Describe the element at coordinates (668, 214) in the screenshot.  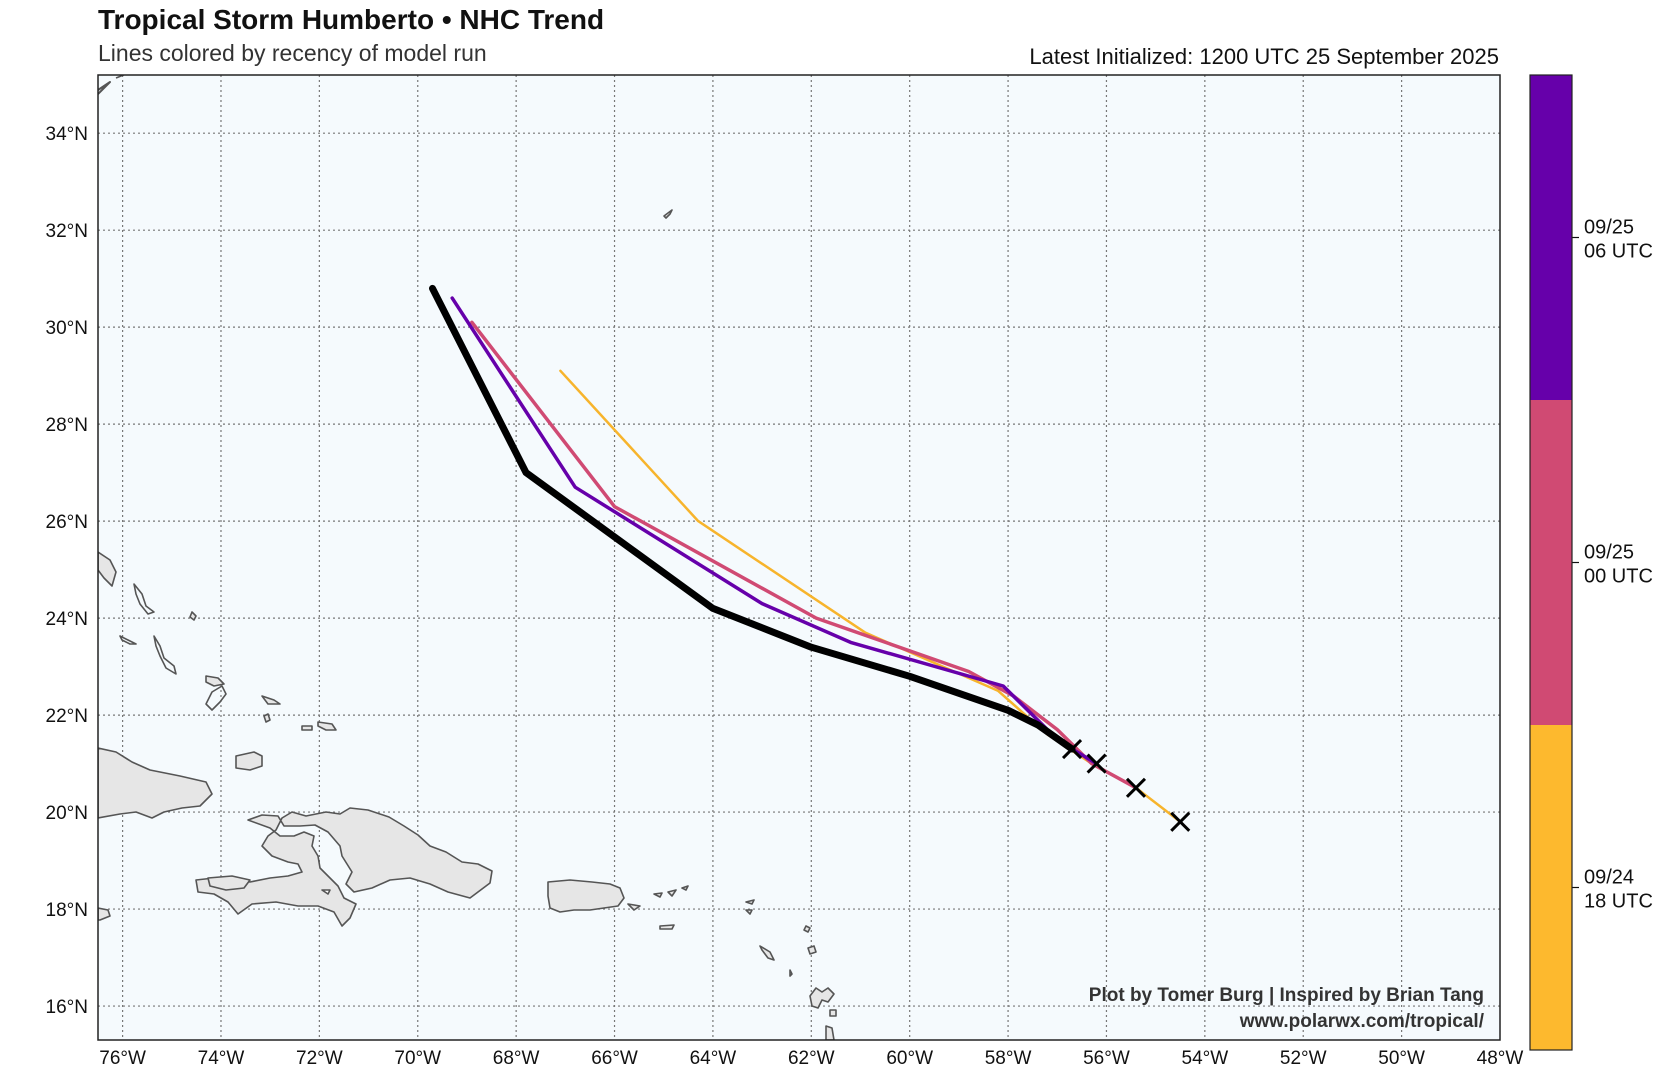
I see `land-bermuda` at that location.